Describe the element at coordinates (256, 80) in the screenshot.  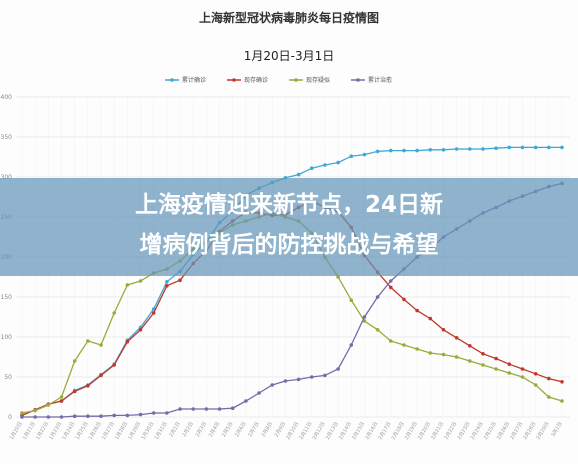
I see `legend-label: 现存确诊` at that location.